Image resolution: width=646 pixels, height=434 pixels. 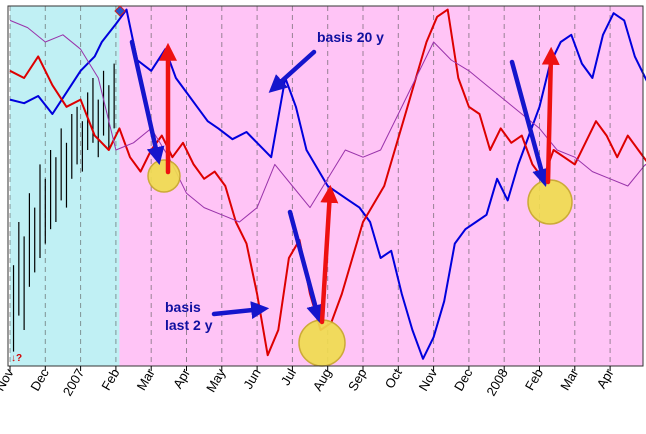 I want to click on pointer-arrow-basis-20y, so click(x=292, y=71).